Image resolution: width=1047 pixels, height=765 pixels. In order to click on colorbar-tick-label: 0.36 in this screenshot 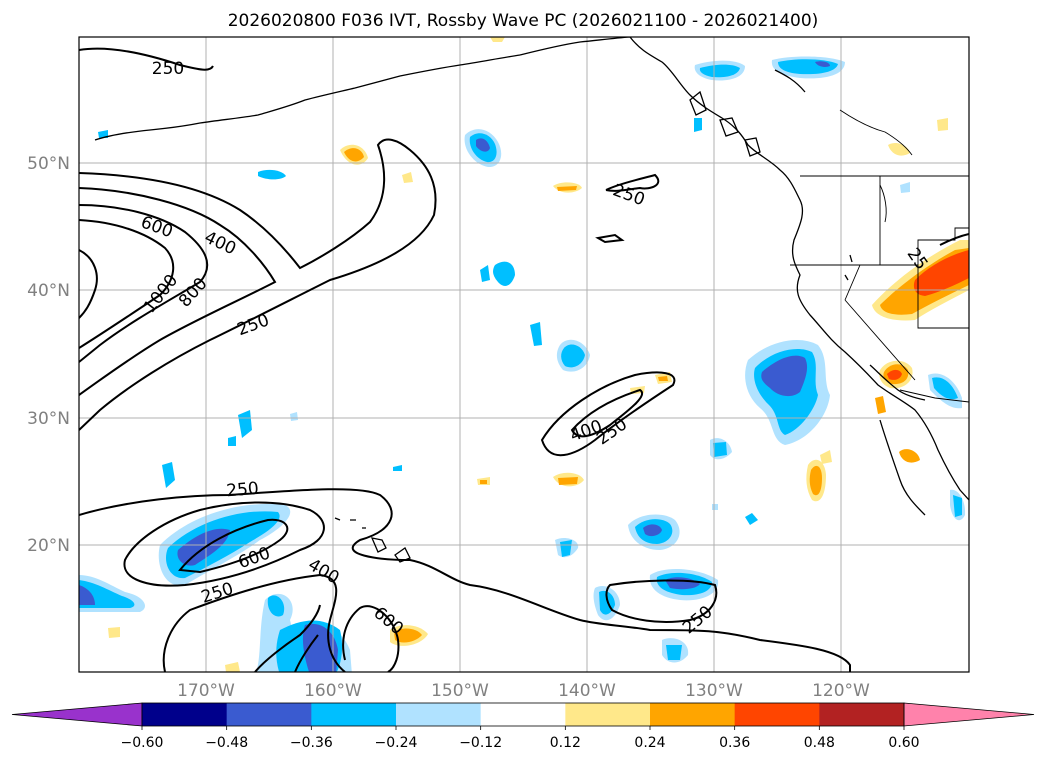, I will do `click(734, 743)`.